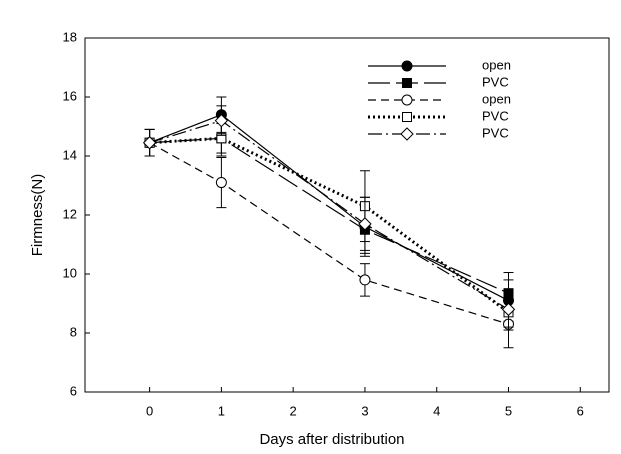 This screenshot has width=621, height=454. Describe the element at coordinates (70, 154) in the screenshot. I see `y-tick-label: 14` at that location.